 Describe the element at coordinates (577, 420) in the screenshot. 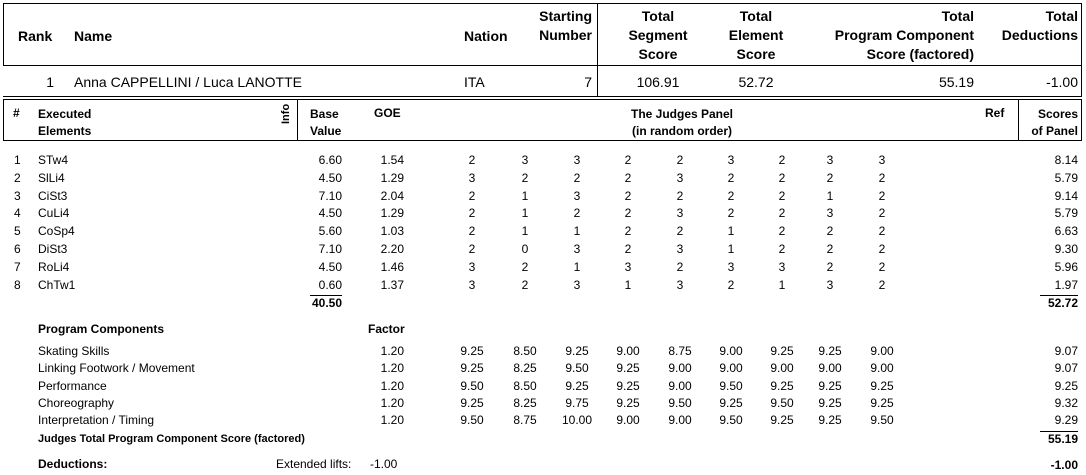

I see `judge-score: 10.00` at that location.